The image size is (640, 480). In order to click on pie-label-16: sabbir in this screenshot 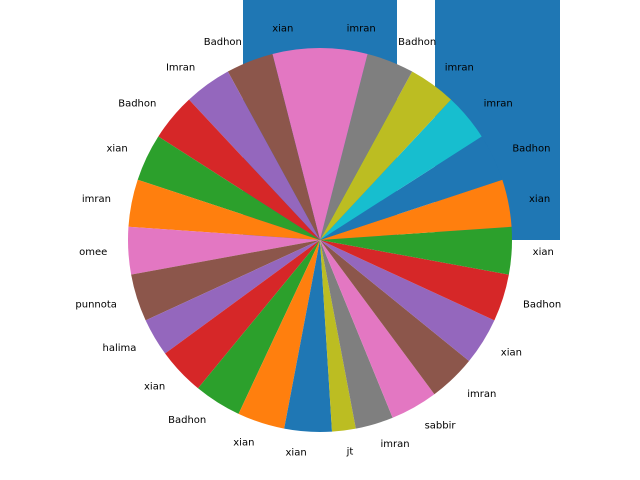, I will do `click(441, 426)`.